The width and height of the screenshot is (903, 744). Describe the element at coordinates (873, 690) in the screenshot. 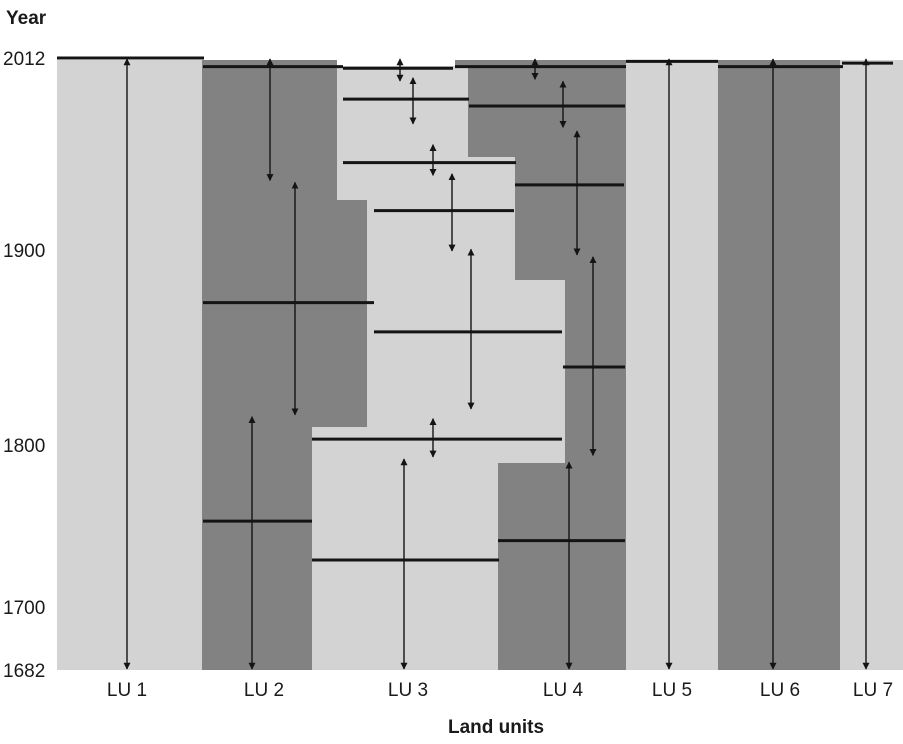

I see `unit-label-lu-7: LU 7` at that location.